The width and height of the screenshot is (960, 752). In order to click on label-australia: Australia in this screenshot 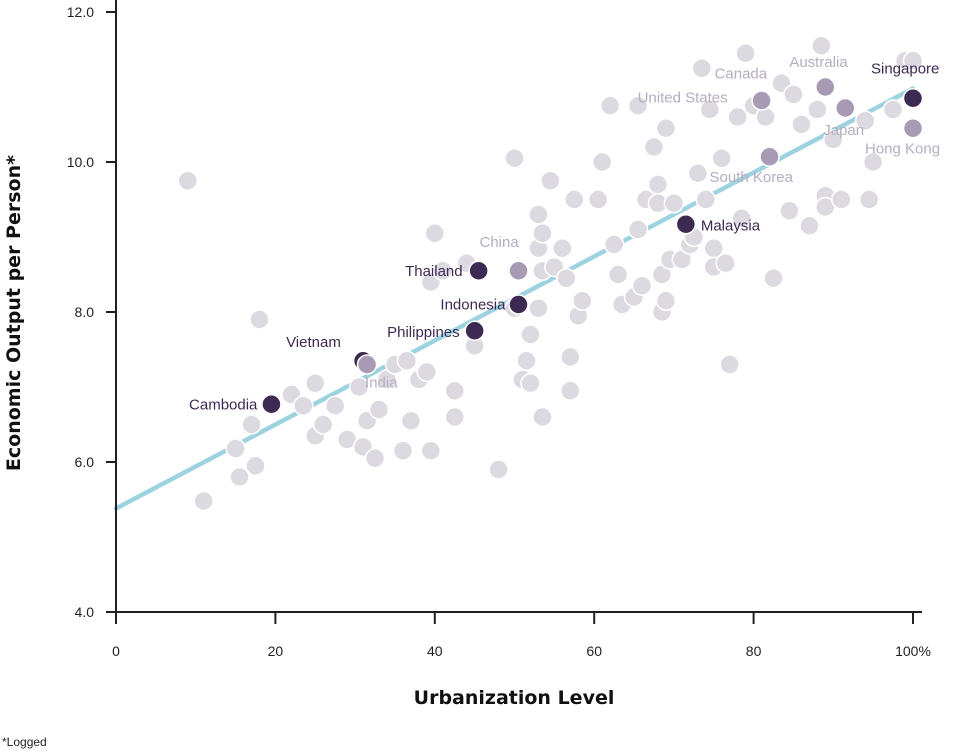, I will do `click(818, 62)`.